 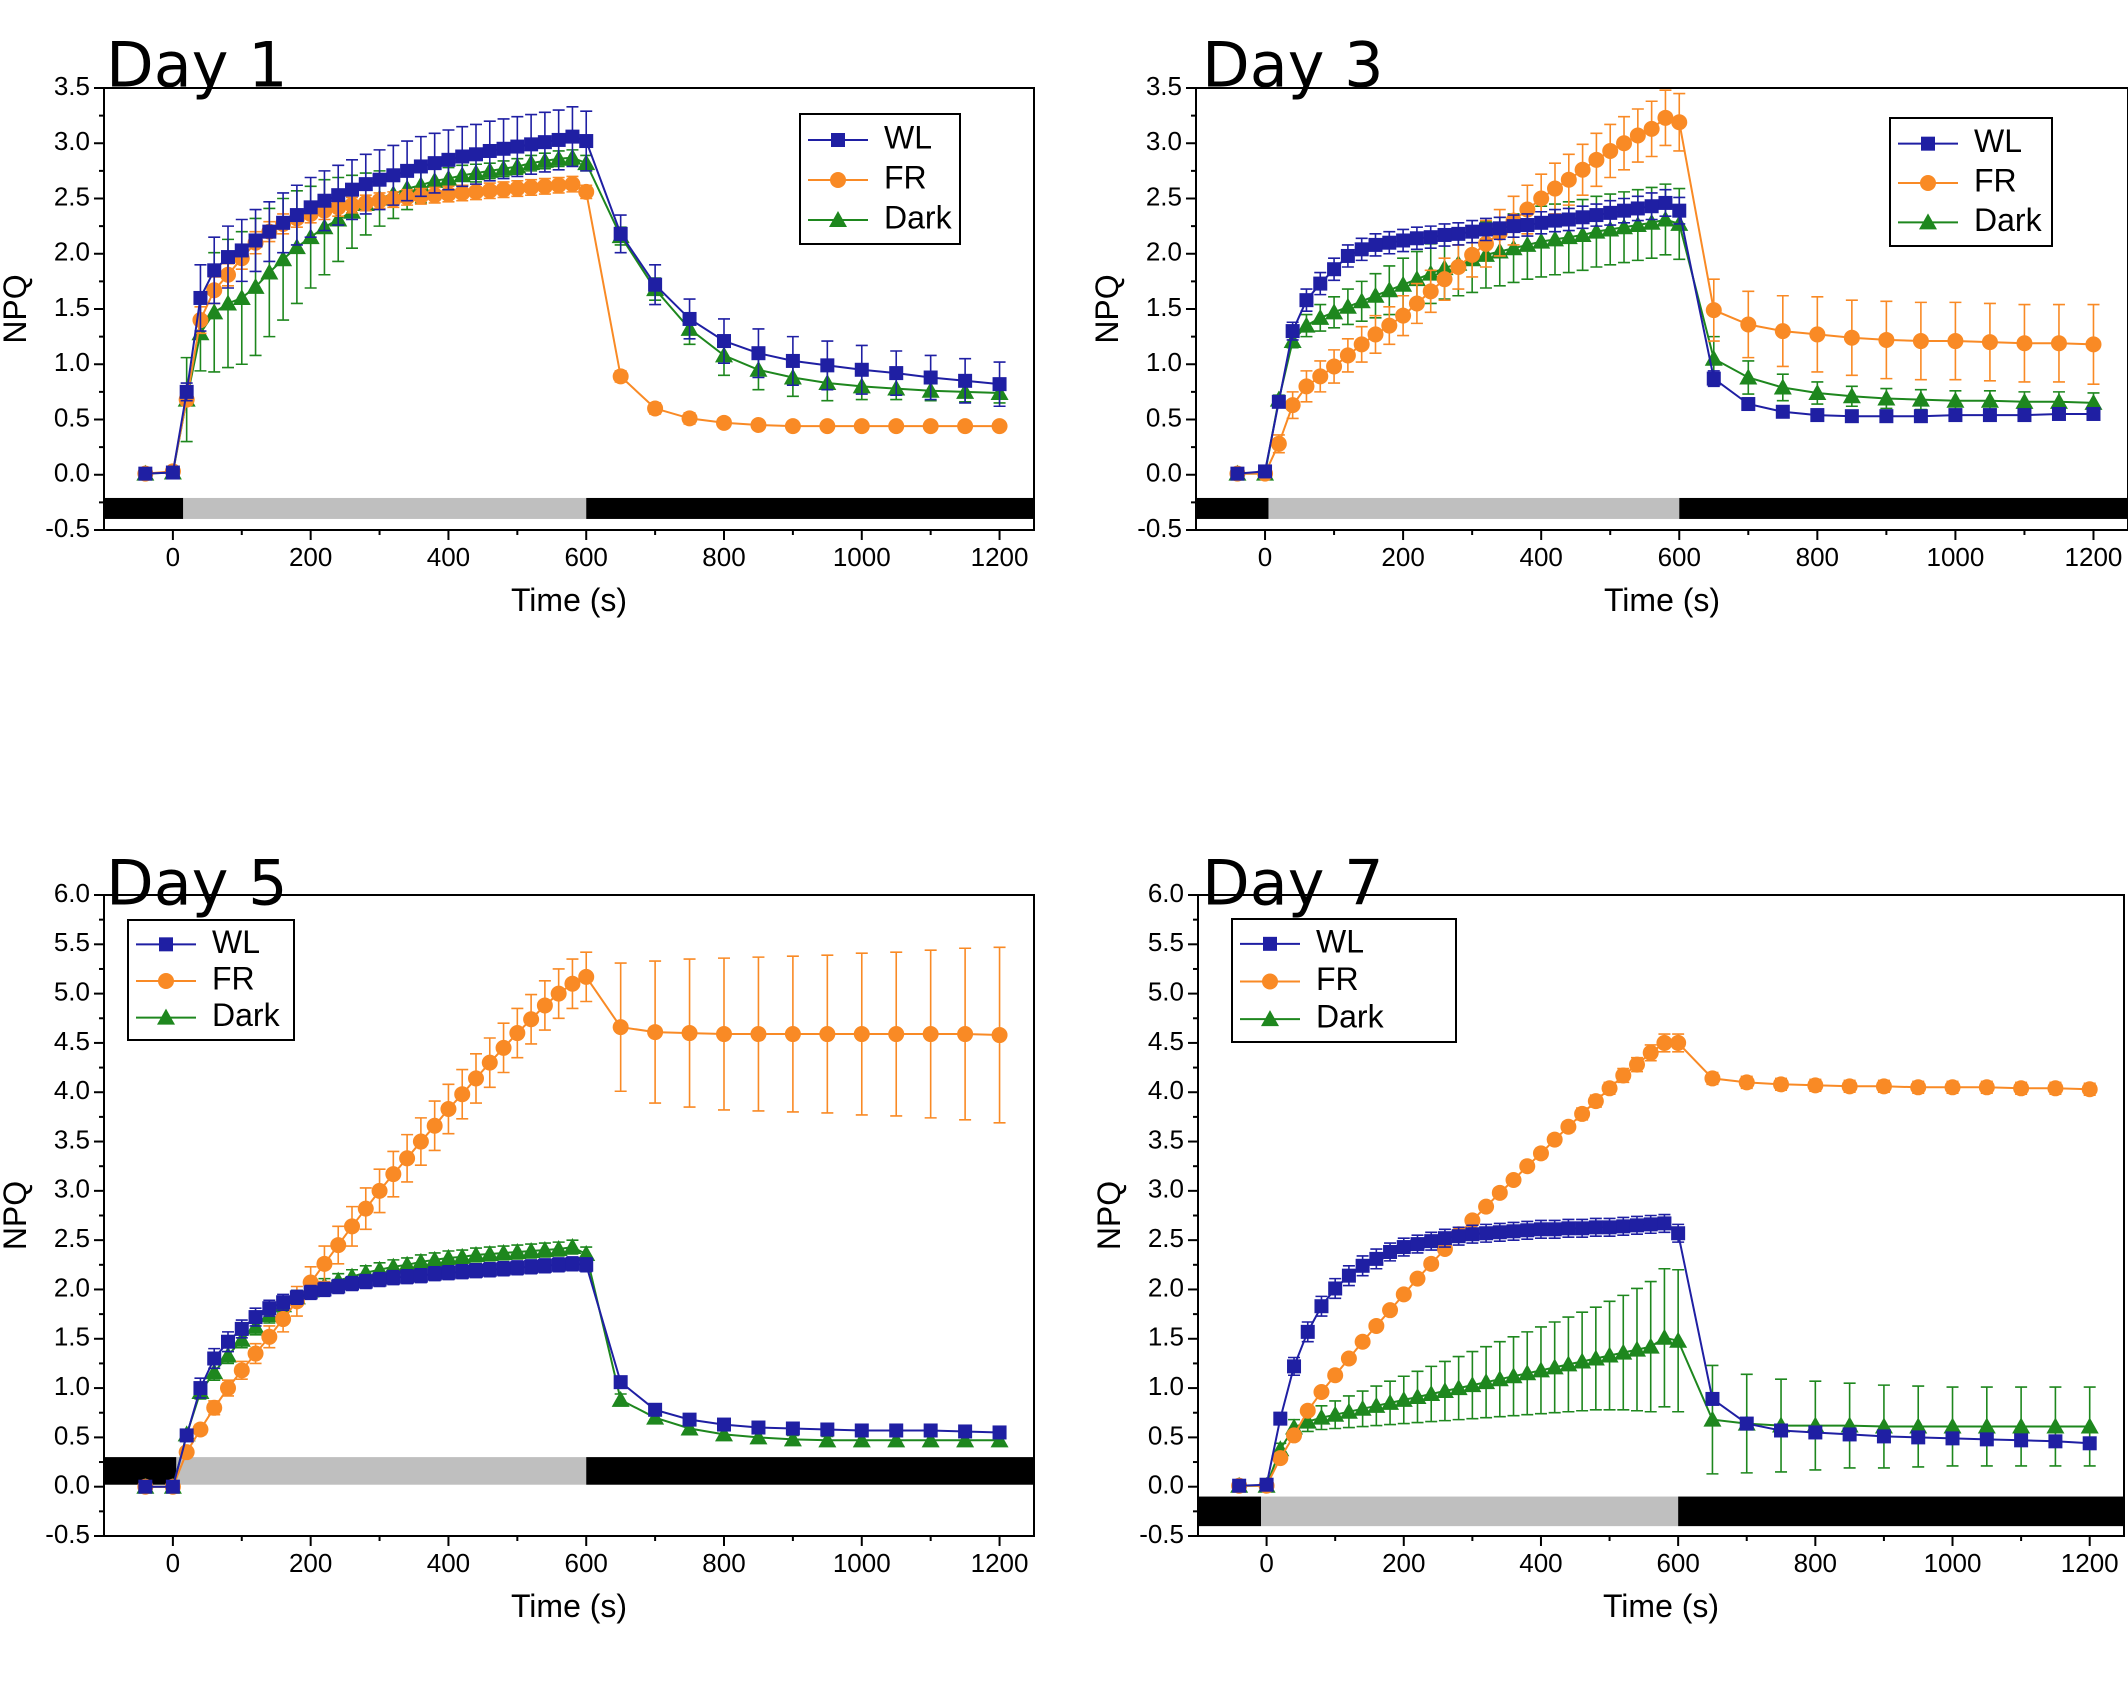 What do you see at coordinates (810, 1471) in the screenshot?
I see `light-regime-bar-dark` at bounding box center [810, 1471].